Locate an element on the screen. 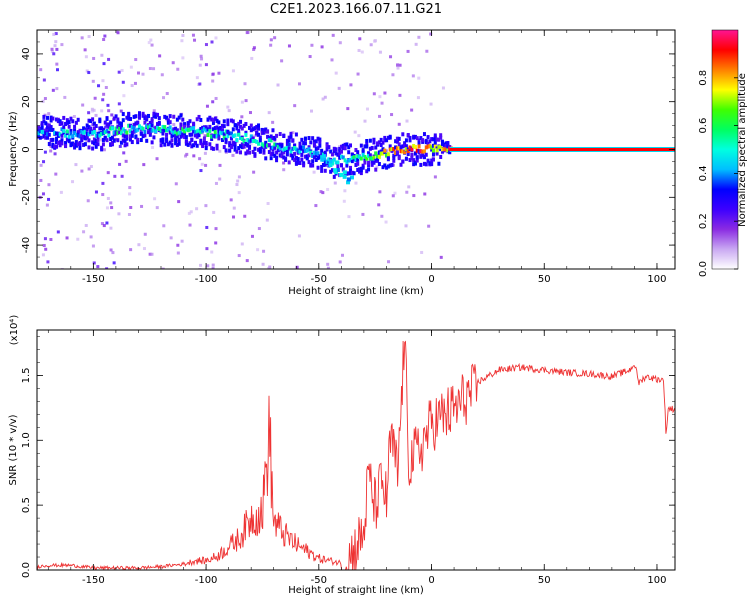 This screenshot has height=600, width=750. spectrogram-x-tick-label: 100 is located at coordinates (656, 279).